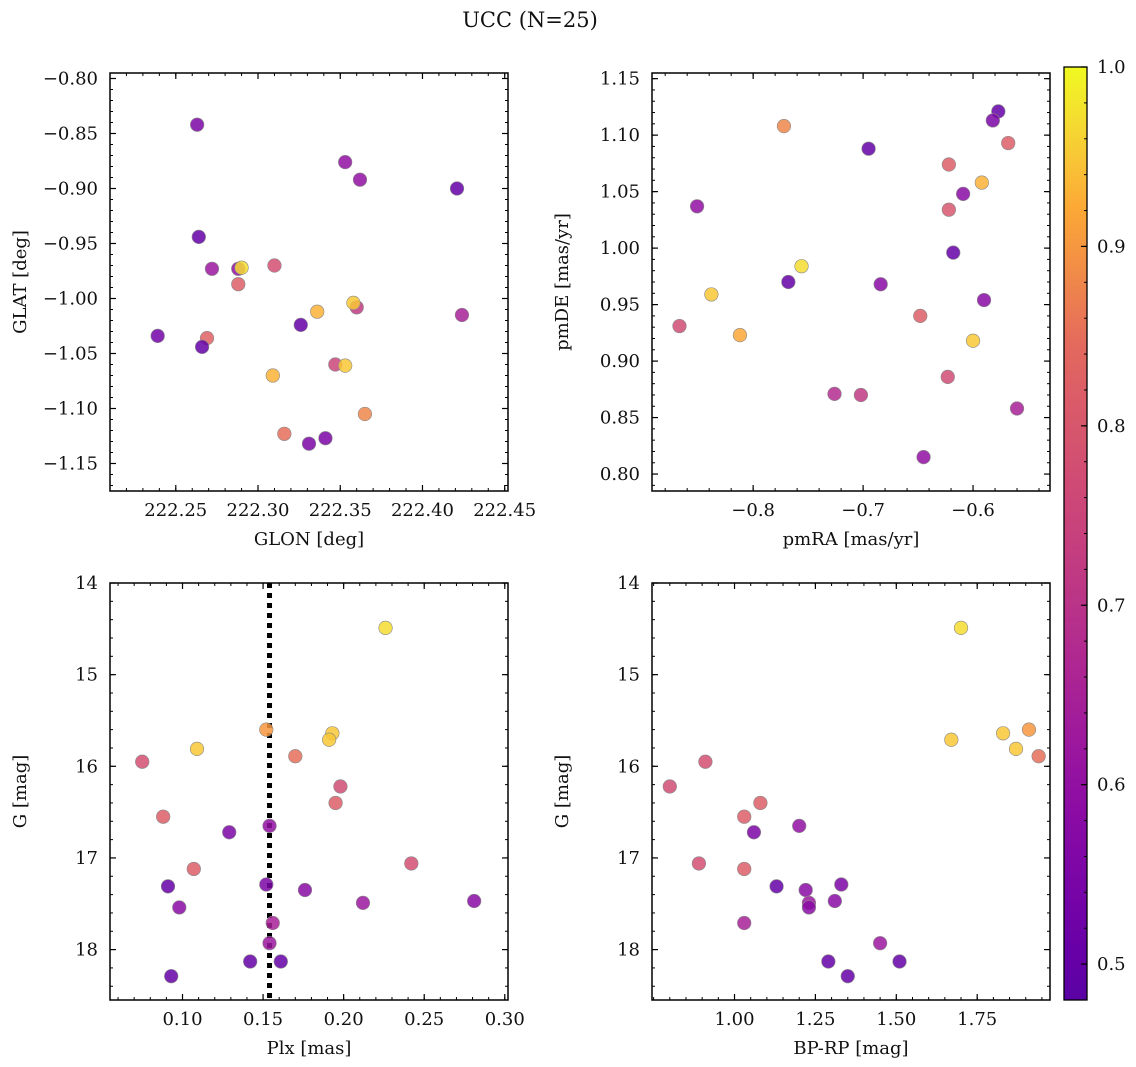 This screenshot has height=1067, width=1136. What do you see at coordinates (1111, 246) in the screenshot?
I see `colorbar-tick-label: 0.9` at bounding box center [1111, 246].